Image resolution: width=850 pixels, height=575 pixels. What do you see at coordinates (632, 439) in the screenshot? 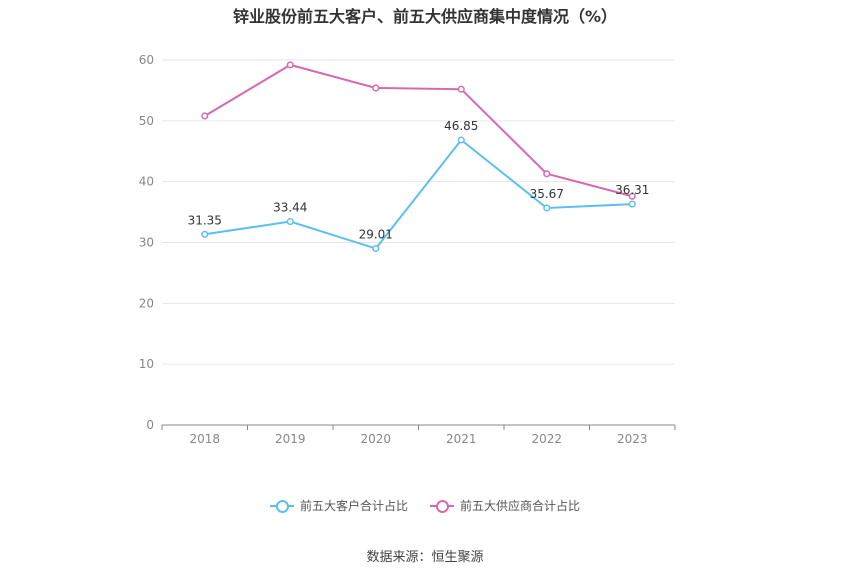
I see `x-tick-label-2023: 2023` at bounding box center [632, 439].